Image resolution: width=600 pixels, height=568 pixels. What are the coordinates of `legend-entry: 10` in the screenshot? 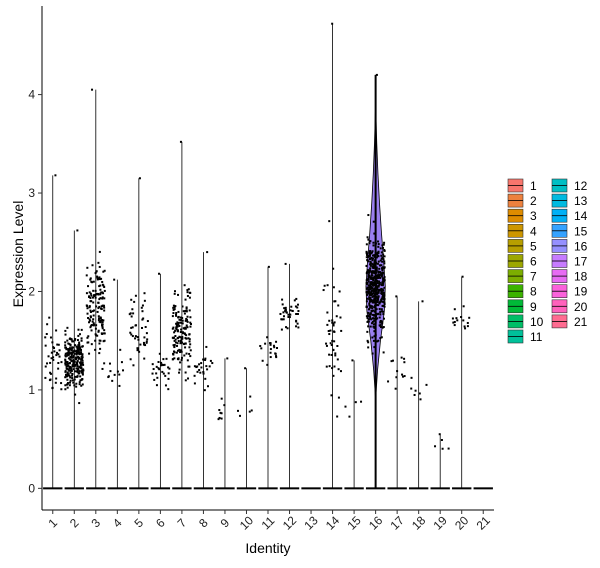 It's located at (525, 321).